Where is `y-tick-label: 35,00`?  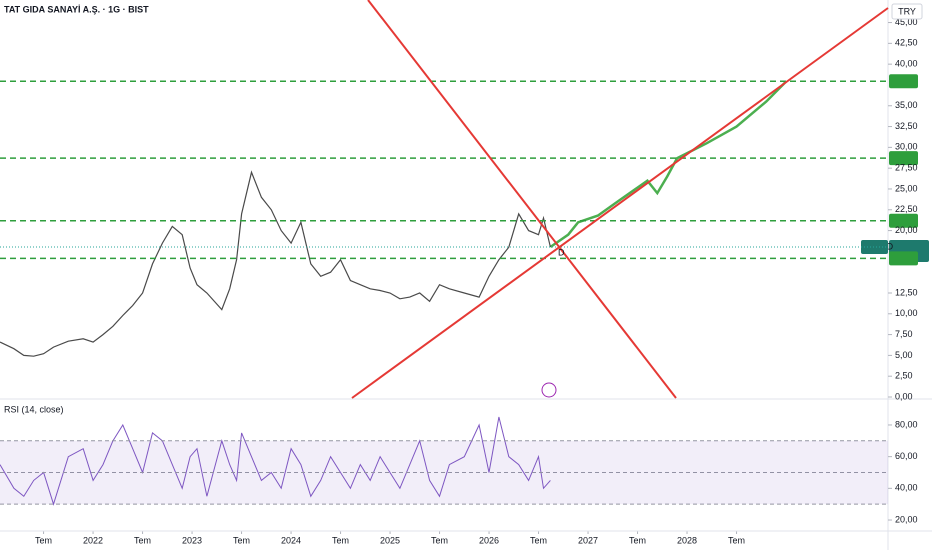
y-tick-label: 35,00 is located at coordinates (906, 105).